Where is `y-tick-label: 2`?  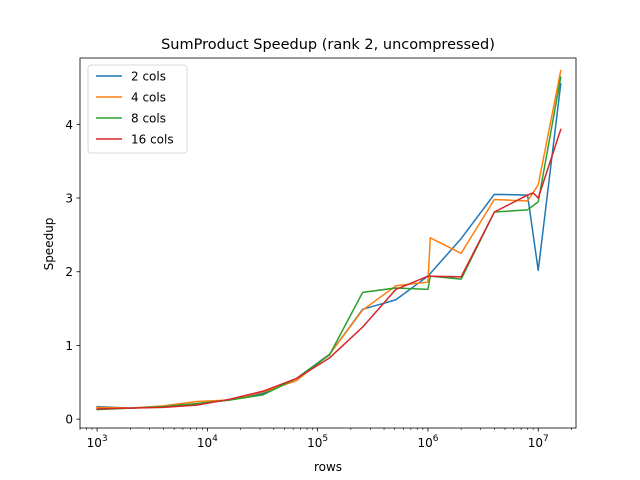
y-tick-label: 2 is located at coordinates (69, 272).